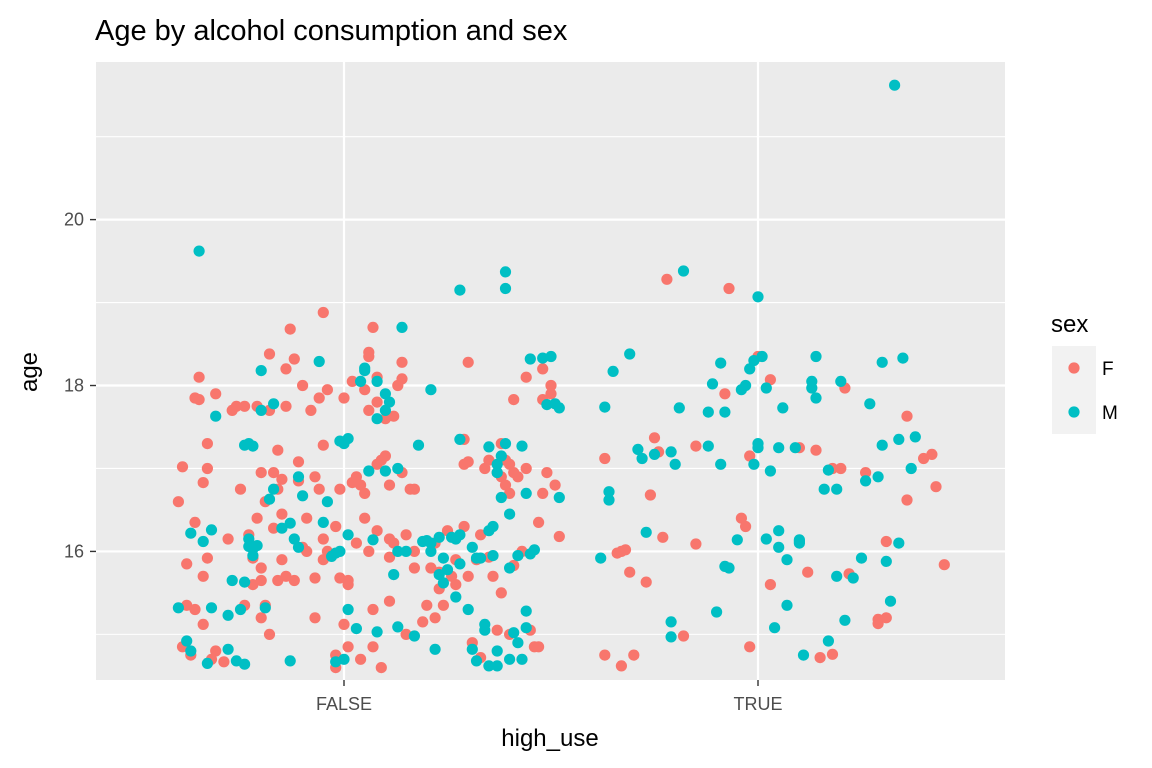 The image size is (1152, 768). Describe the element at coordinates (29, 372) in the screenshot. I see `y-axis-title: age` at that location.